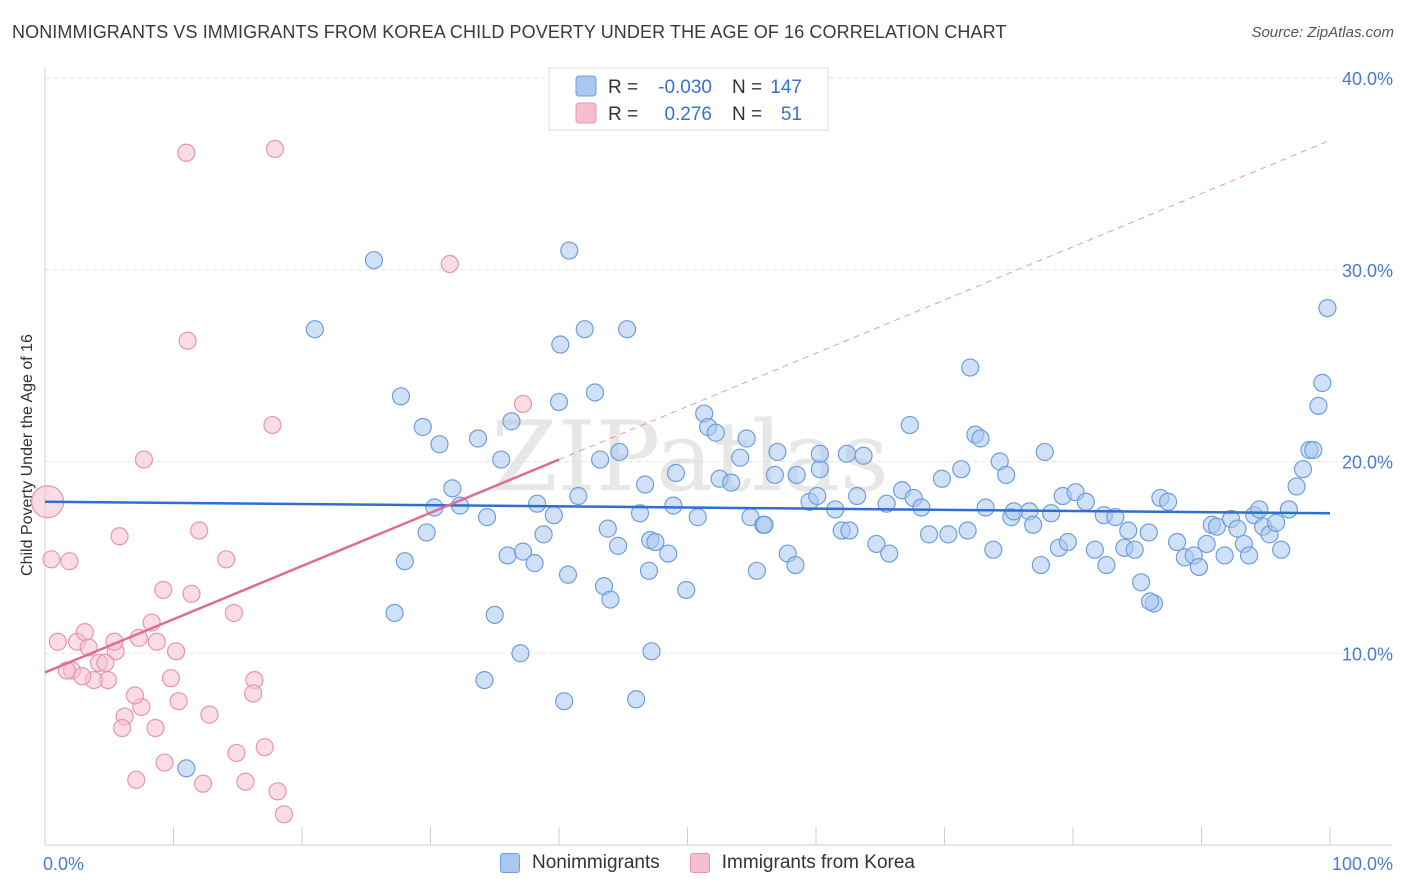  What do you see at coordinates (685, 87) in the screenshot?
I see `legend-r-value-1: -0.030` at bounding box center [685, 87].